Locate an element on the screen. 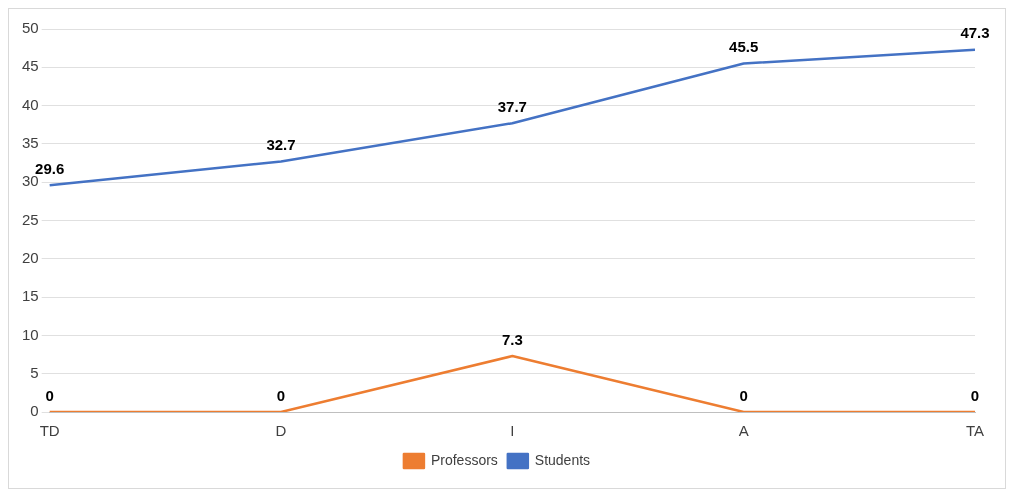  x-tick-label: A is located at coordinates (743, 431).